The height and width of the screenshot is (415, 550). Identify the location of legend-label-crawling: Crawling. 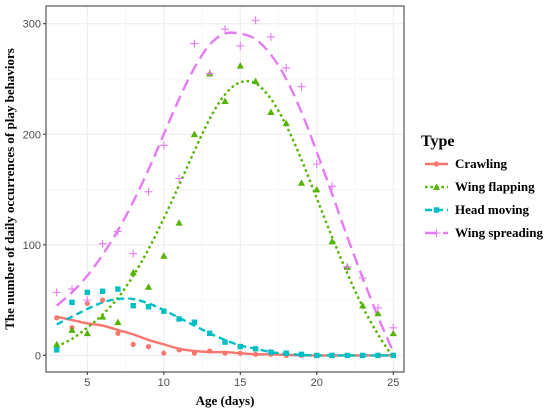
(481, 163).